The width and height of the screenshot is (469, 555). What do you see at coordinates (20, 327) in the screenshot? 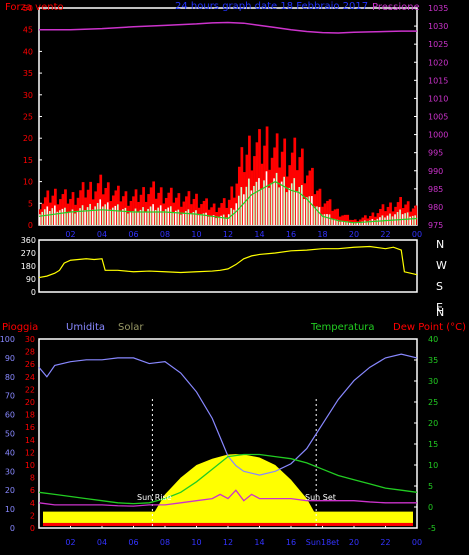
I see `rain-axis-title: Pioggia` at bounding box center [20, 327].